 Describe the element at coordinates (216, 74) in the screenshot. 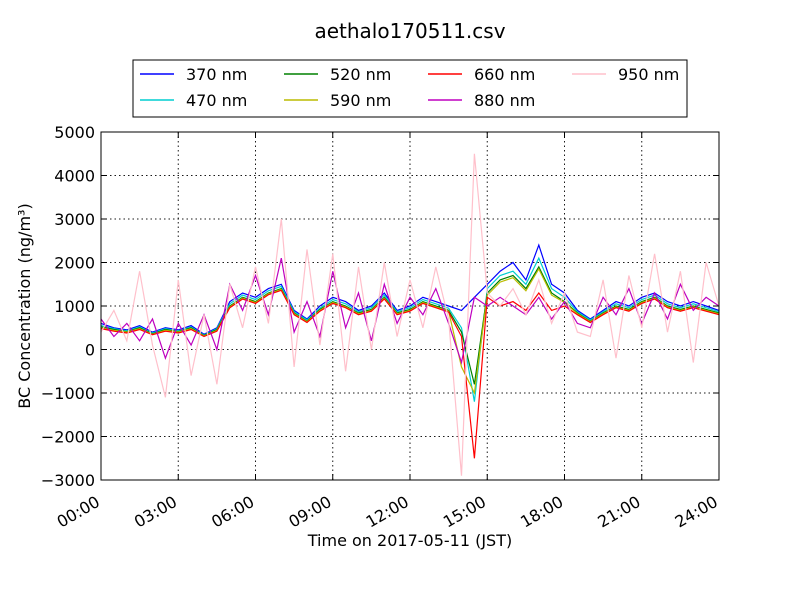

I see `legend-label: 370 nm` at that location.